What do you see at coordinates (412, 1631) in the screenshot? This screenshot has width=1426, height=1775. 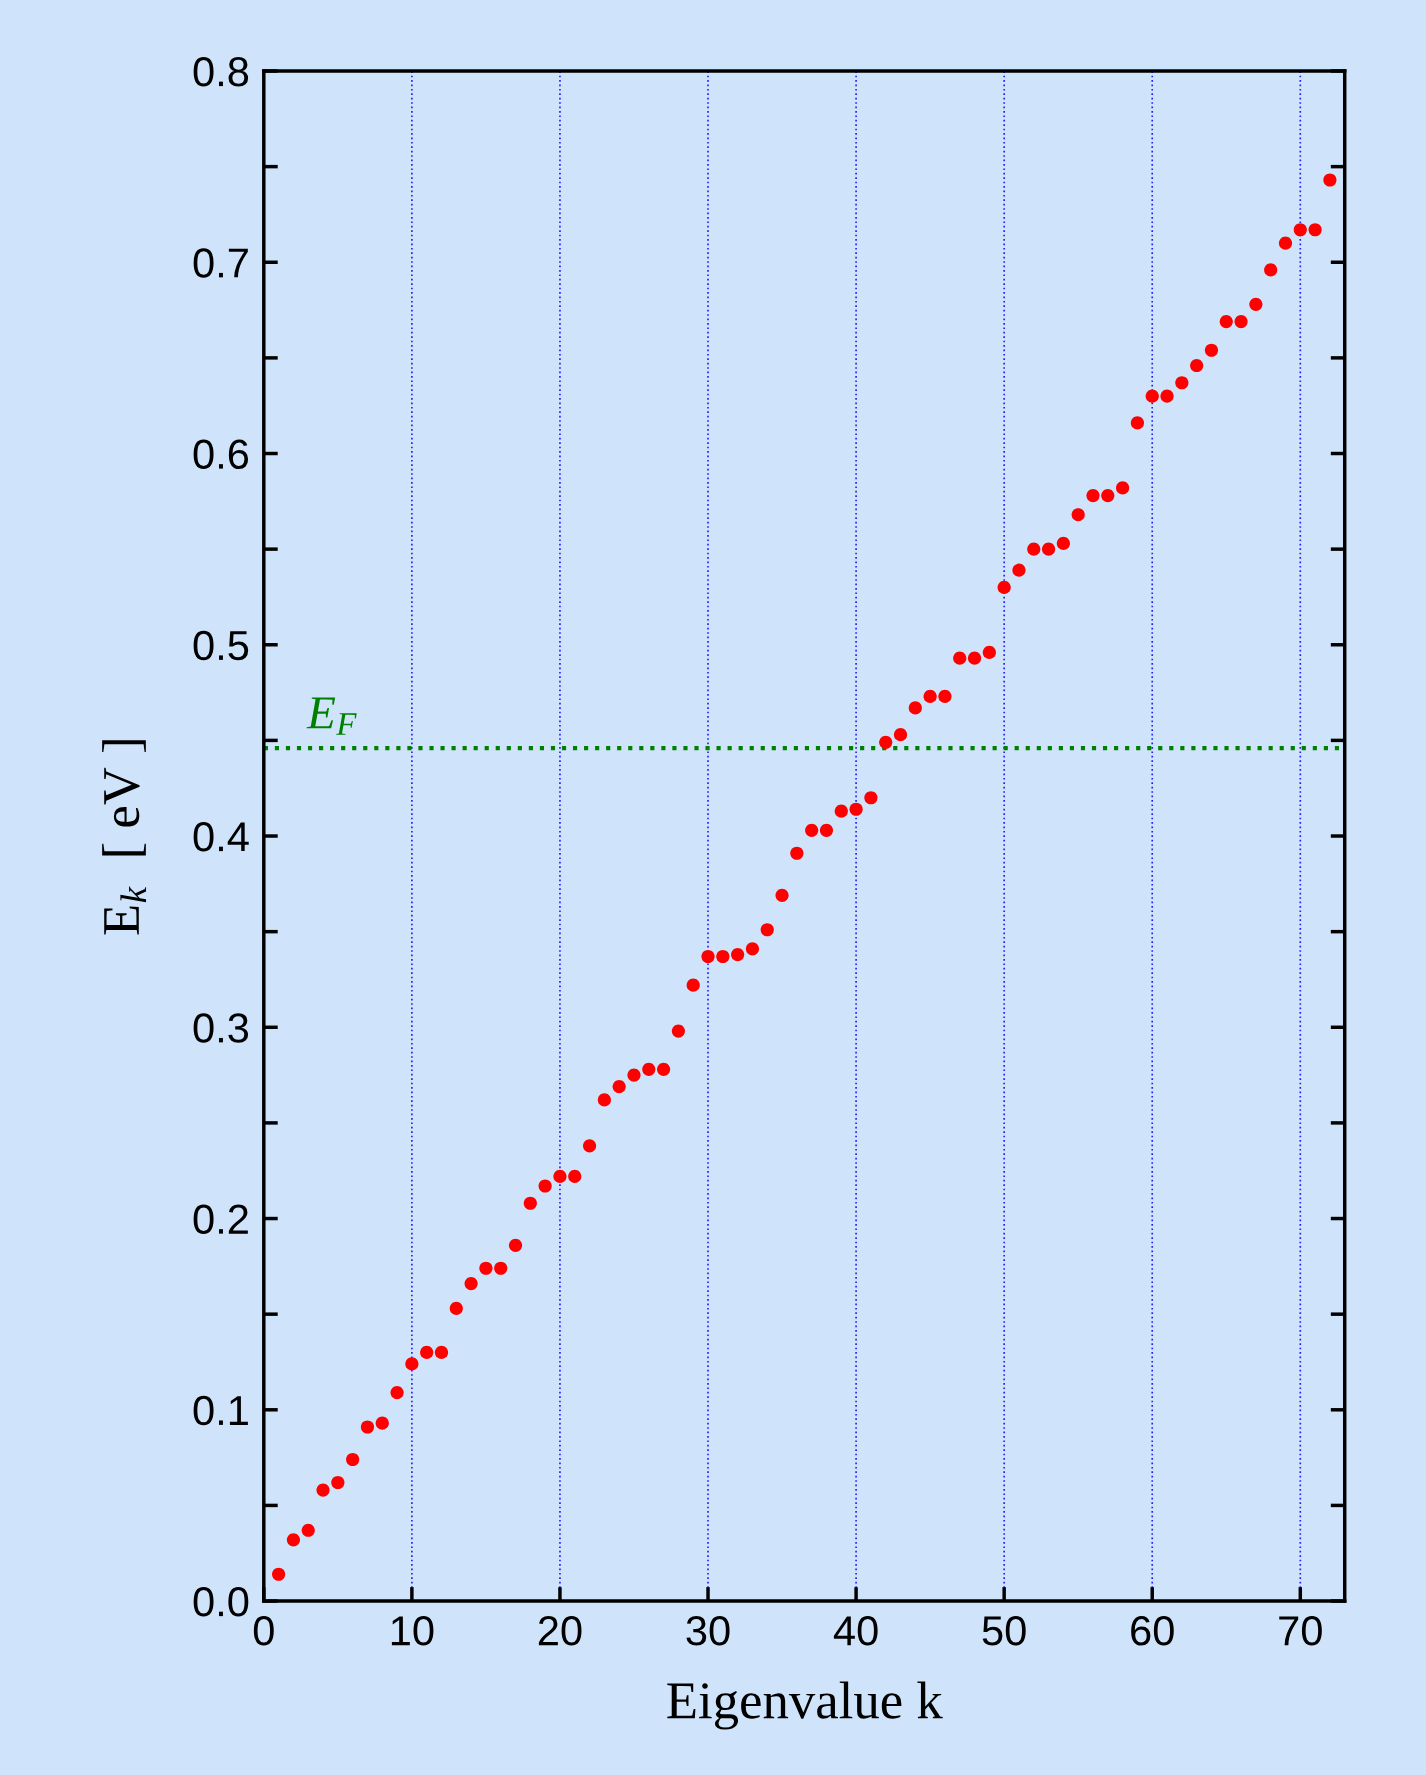 I see `x-tick-label: 10` at bounding box center [412, 1631].